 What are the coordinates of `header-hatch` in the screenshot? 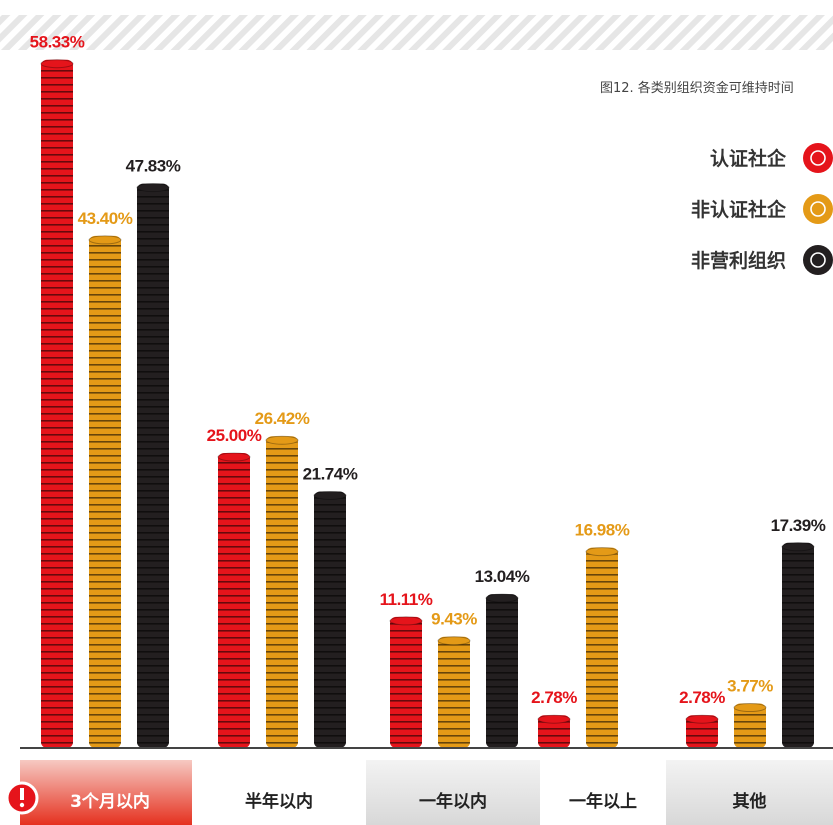 It's located at (416, 32).